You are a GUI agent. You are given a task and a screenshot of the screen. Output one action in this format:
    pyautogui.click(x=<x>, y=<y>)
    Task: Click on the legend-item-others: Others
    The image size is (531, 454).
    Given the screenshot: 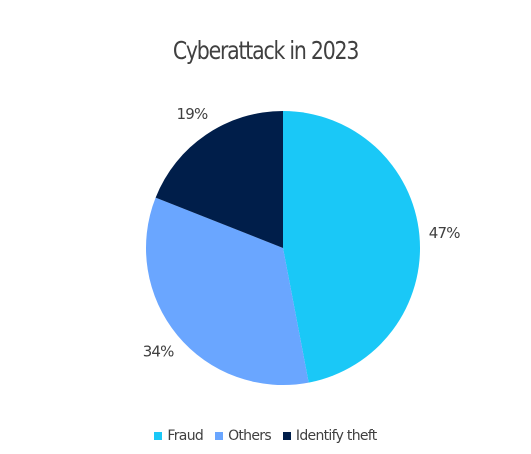 What is the action you would take?
    pyautogui.click(x=243, y=436)
    